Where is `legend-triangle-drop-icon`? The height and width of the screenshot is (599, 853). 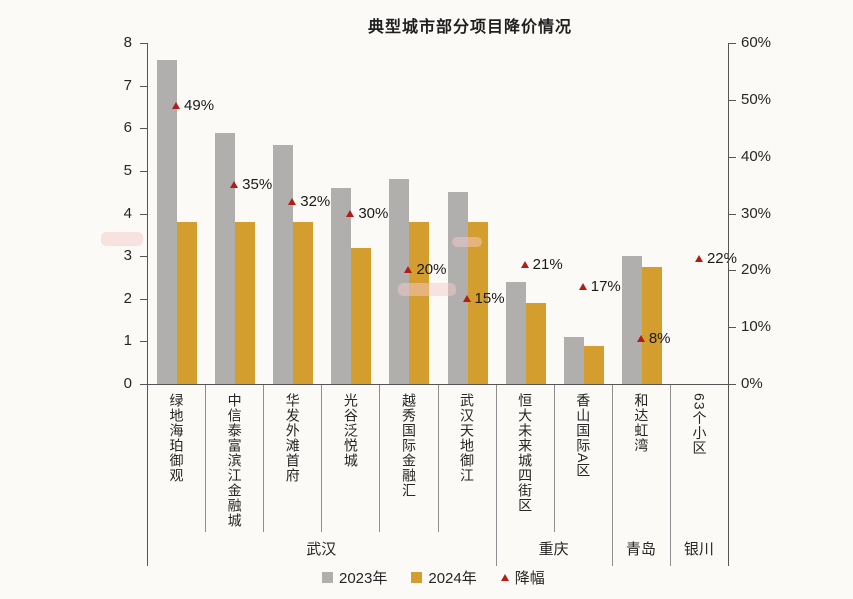 legend-triangle-drop-icon is located at coordinates (504, 577).